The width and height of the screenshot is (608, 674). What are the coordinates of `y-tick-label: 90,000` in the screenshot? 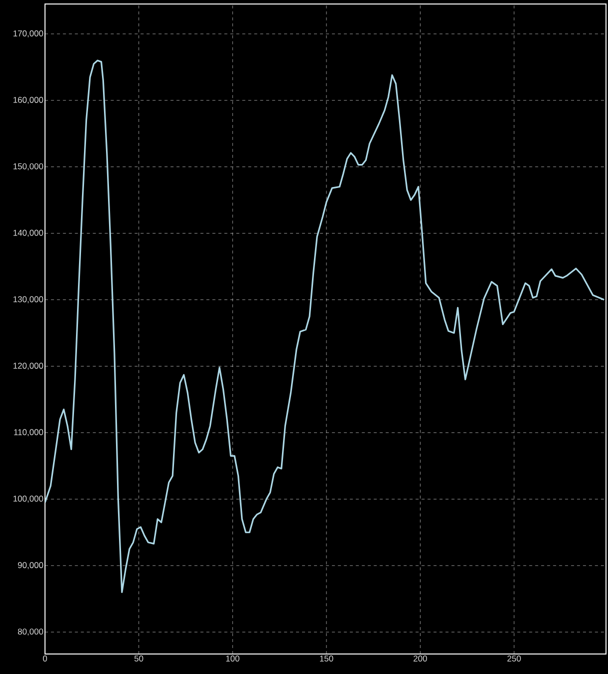 It's located at (31, 566).